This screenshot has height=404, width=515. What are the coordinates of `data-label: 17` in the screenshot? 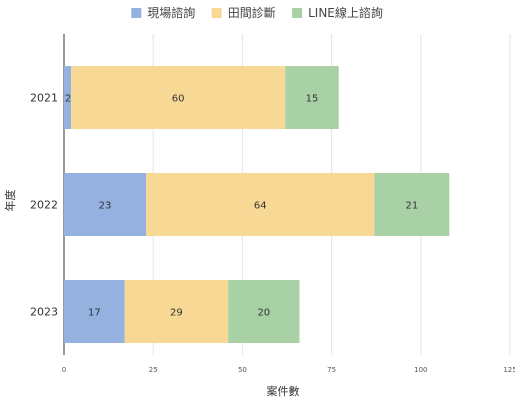 It's located at (94, 313).